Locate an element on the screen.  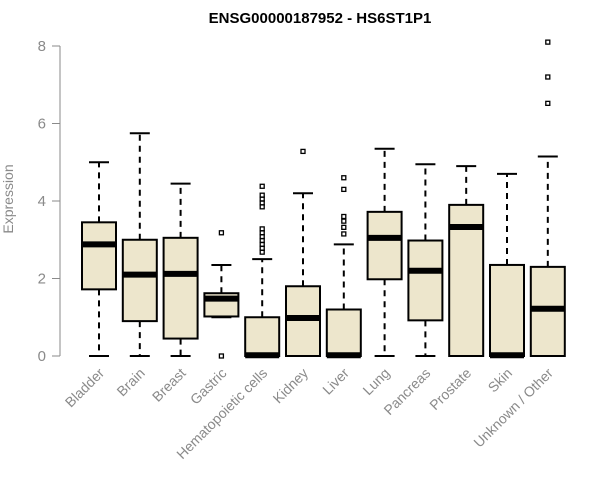
chart-title: ENSG00000187952 - HS6ST1P1 is located at coordinates (320, 18).